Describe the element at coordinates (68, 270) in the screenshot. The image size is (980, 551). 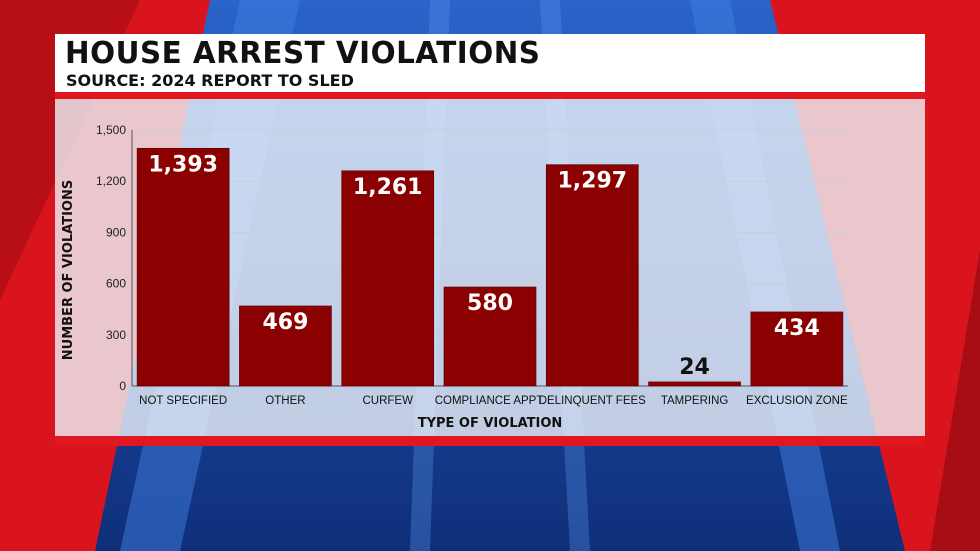
I see `y-axis-title: NUMBER OF VIOLATIONS` at that location.